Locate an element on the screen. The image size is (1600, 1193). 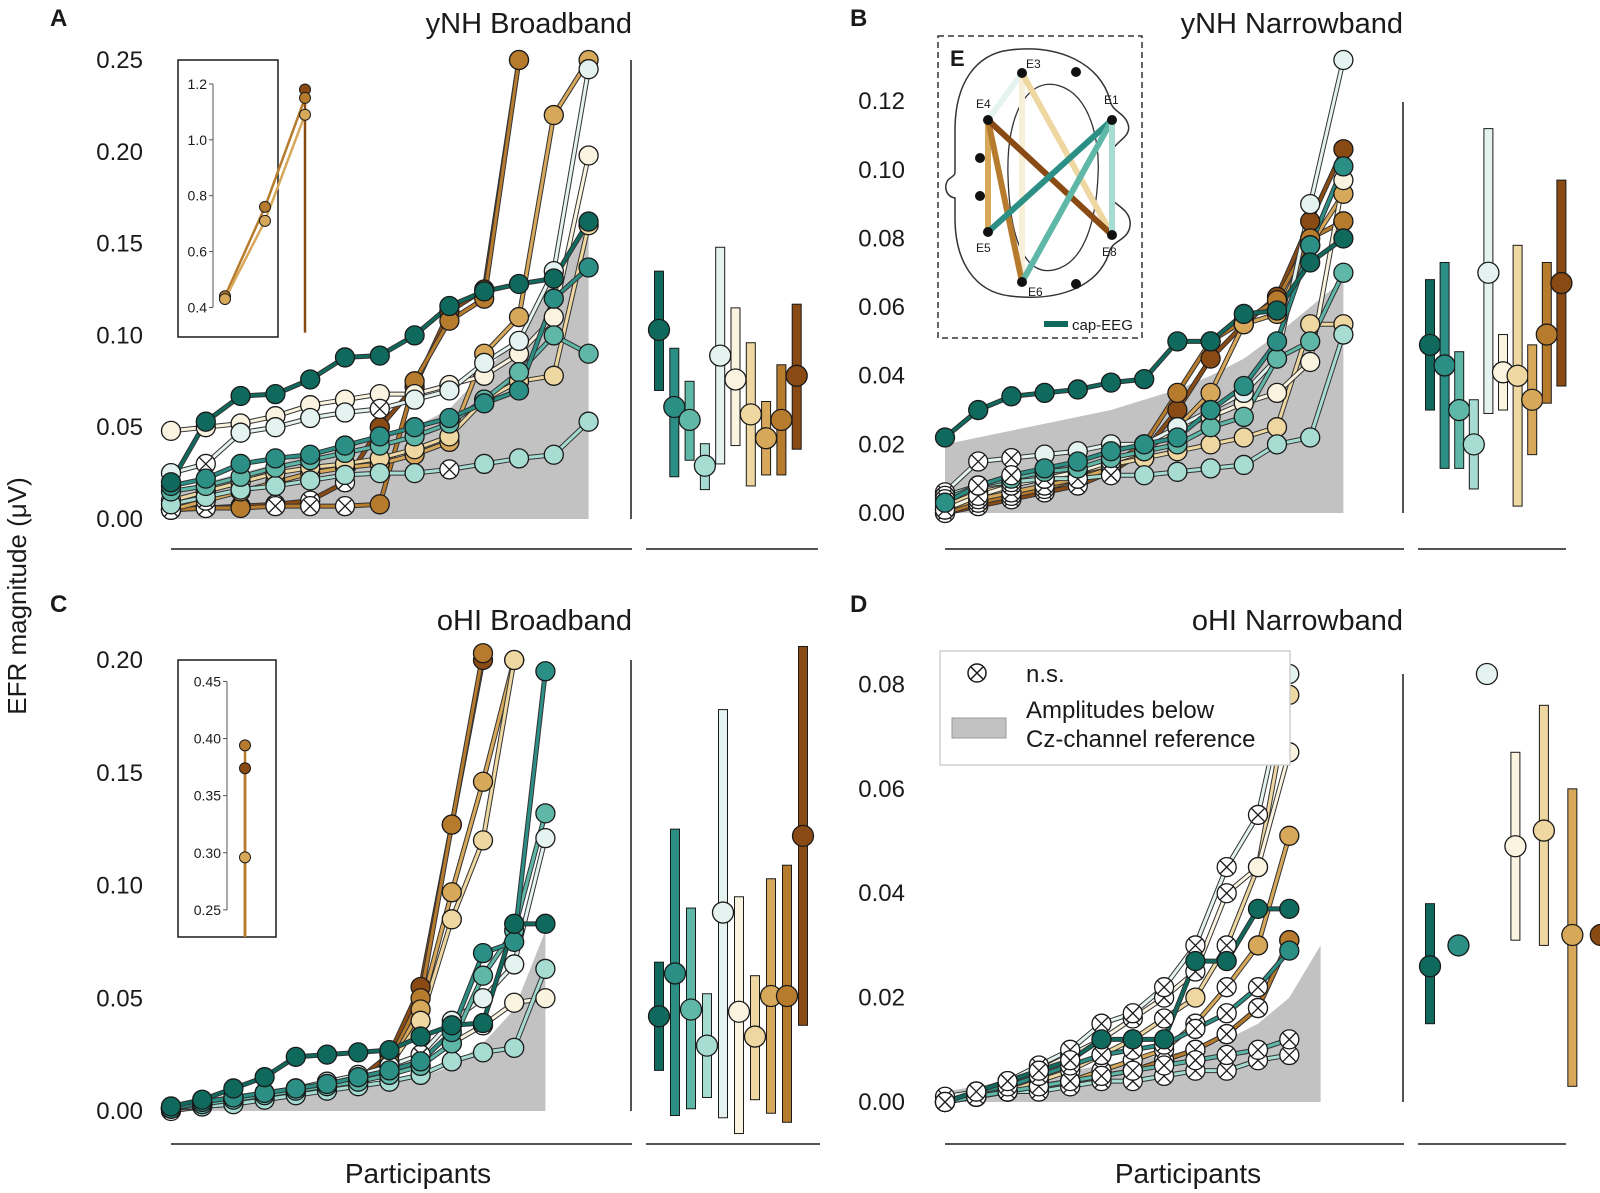
y-tick-label: 0.06 is located at coordinates (881, 307).